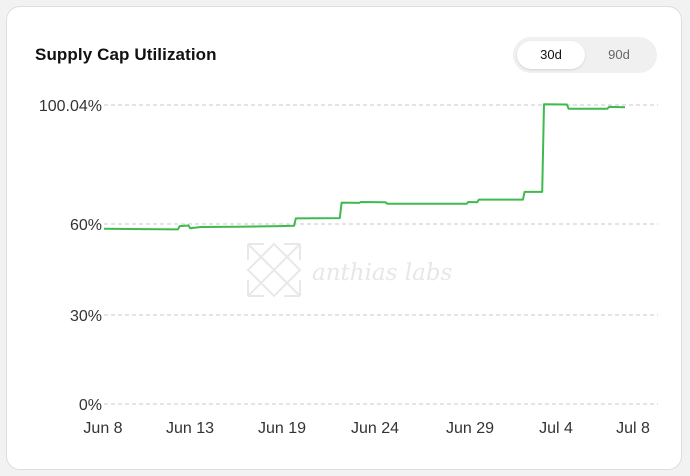 Image resolution: width=690 pixels, height=476 pixels. Describe the element at coordinates (190, 428) in the screenshot. I see `x-tick-label: Jun 13` at that location.